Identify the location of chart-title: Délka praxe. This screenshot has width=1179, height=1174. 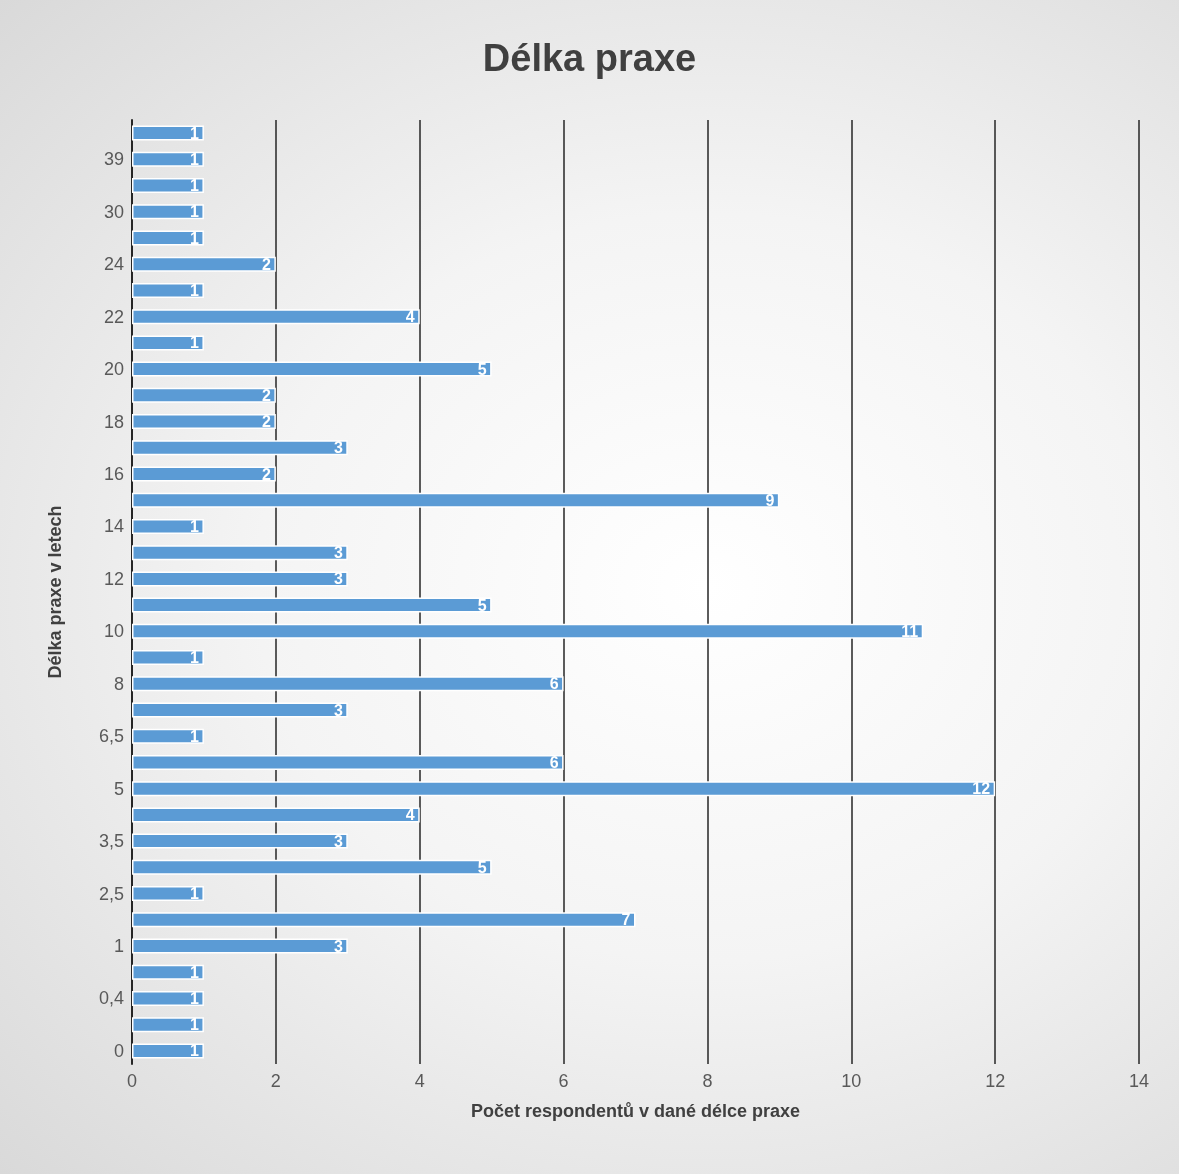
(589, 58).